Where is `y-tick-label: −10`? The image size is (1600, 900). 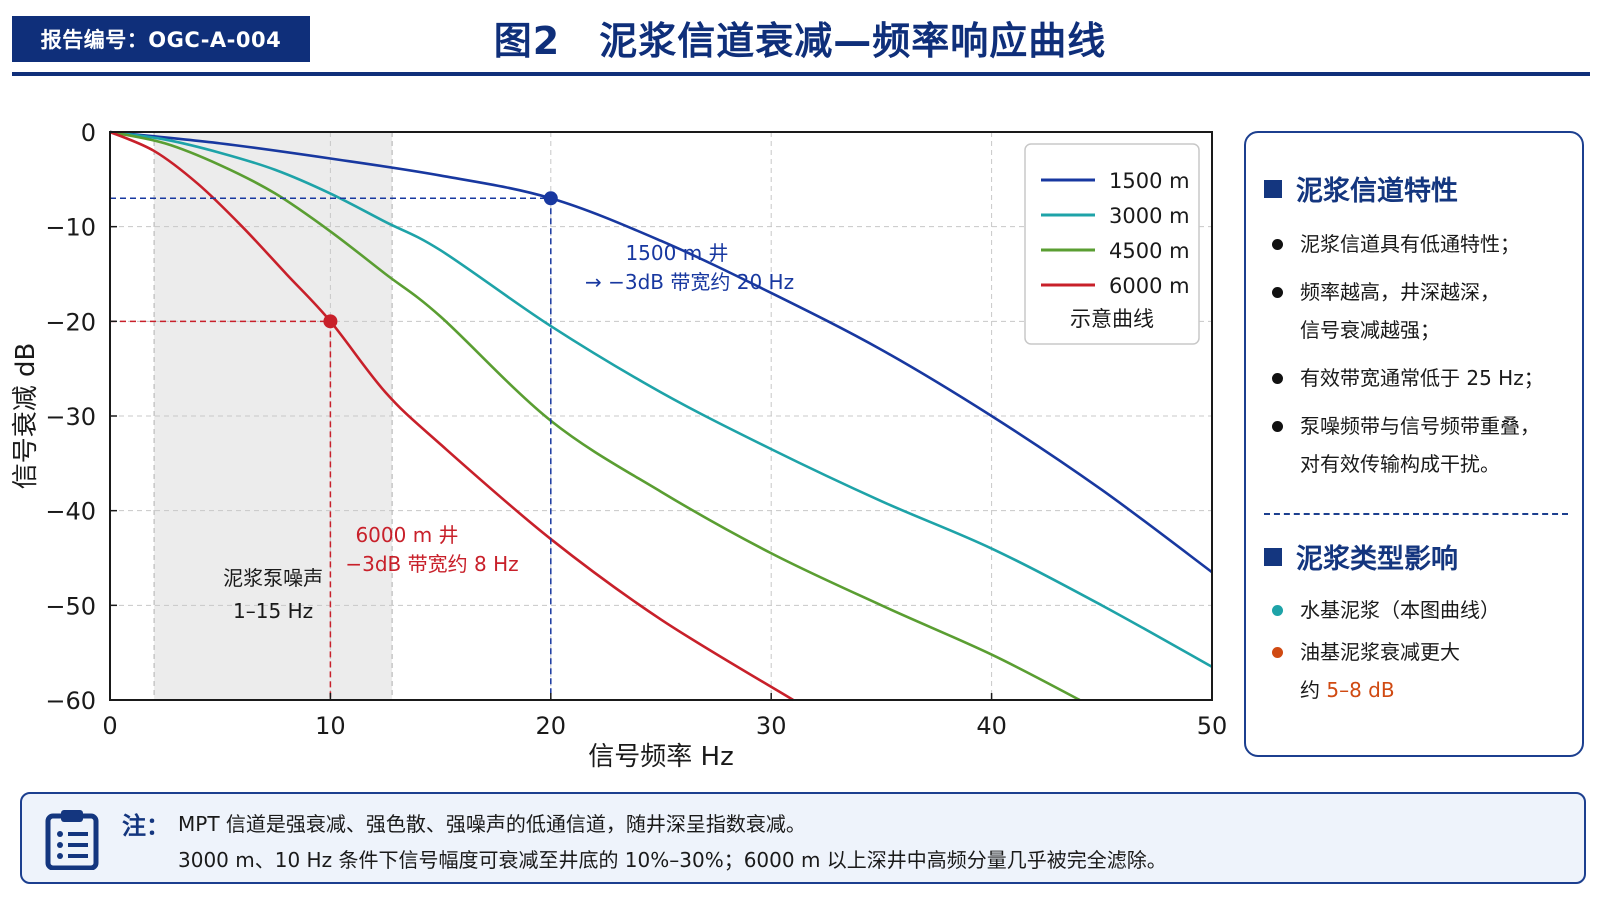 y-tick-label: −10 is located at coordinates (70, 228).